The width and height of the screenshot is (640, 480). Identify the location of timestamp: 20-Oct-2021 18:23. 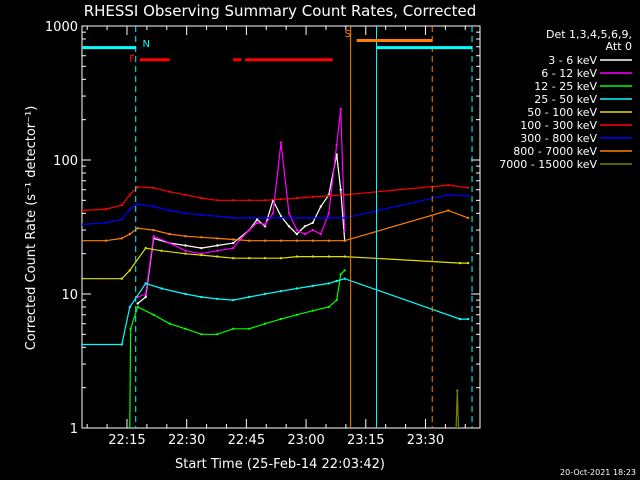
(598, 472).